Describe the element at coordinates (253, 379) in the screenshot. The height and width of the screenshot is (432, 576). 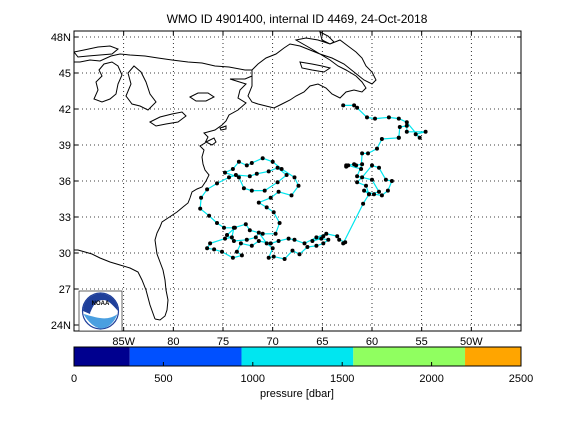
I see `colorbar-tick-label: 1000` at that location.